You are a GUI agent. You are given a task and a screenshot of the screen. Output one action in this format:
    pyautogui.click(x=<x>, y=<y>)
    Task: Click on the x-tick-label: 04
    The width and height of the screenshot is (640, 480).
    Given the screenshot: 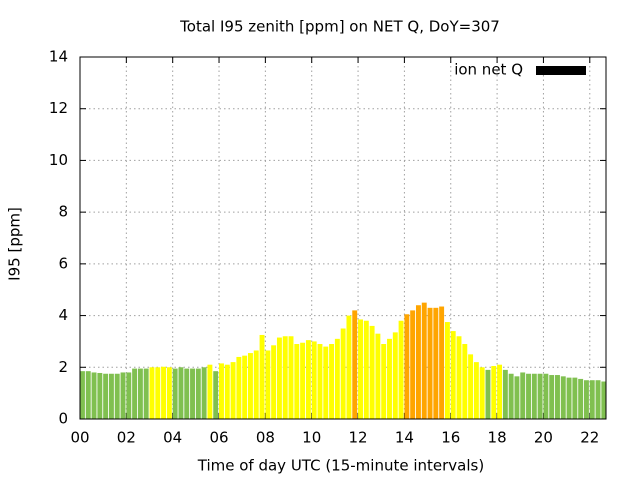 What is the action you would take?
    pyautogui.click(x=172, y=438)
    